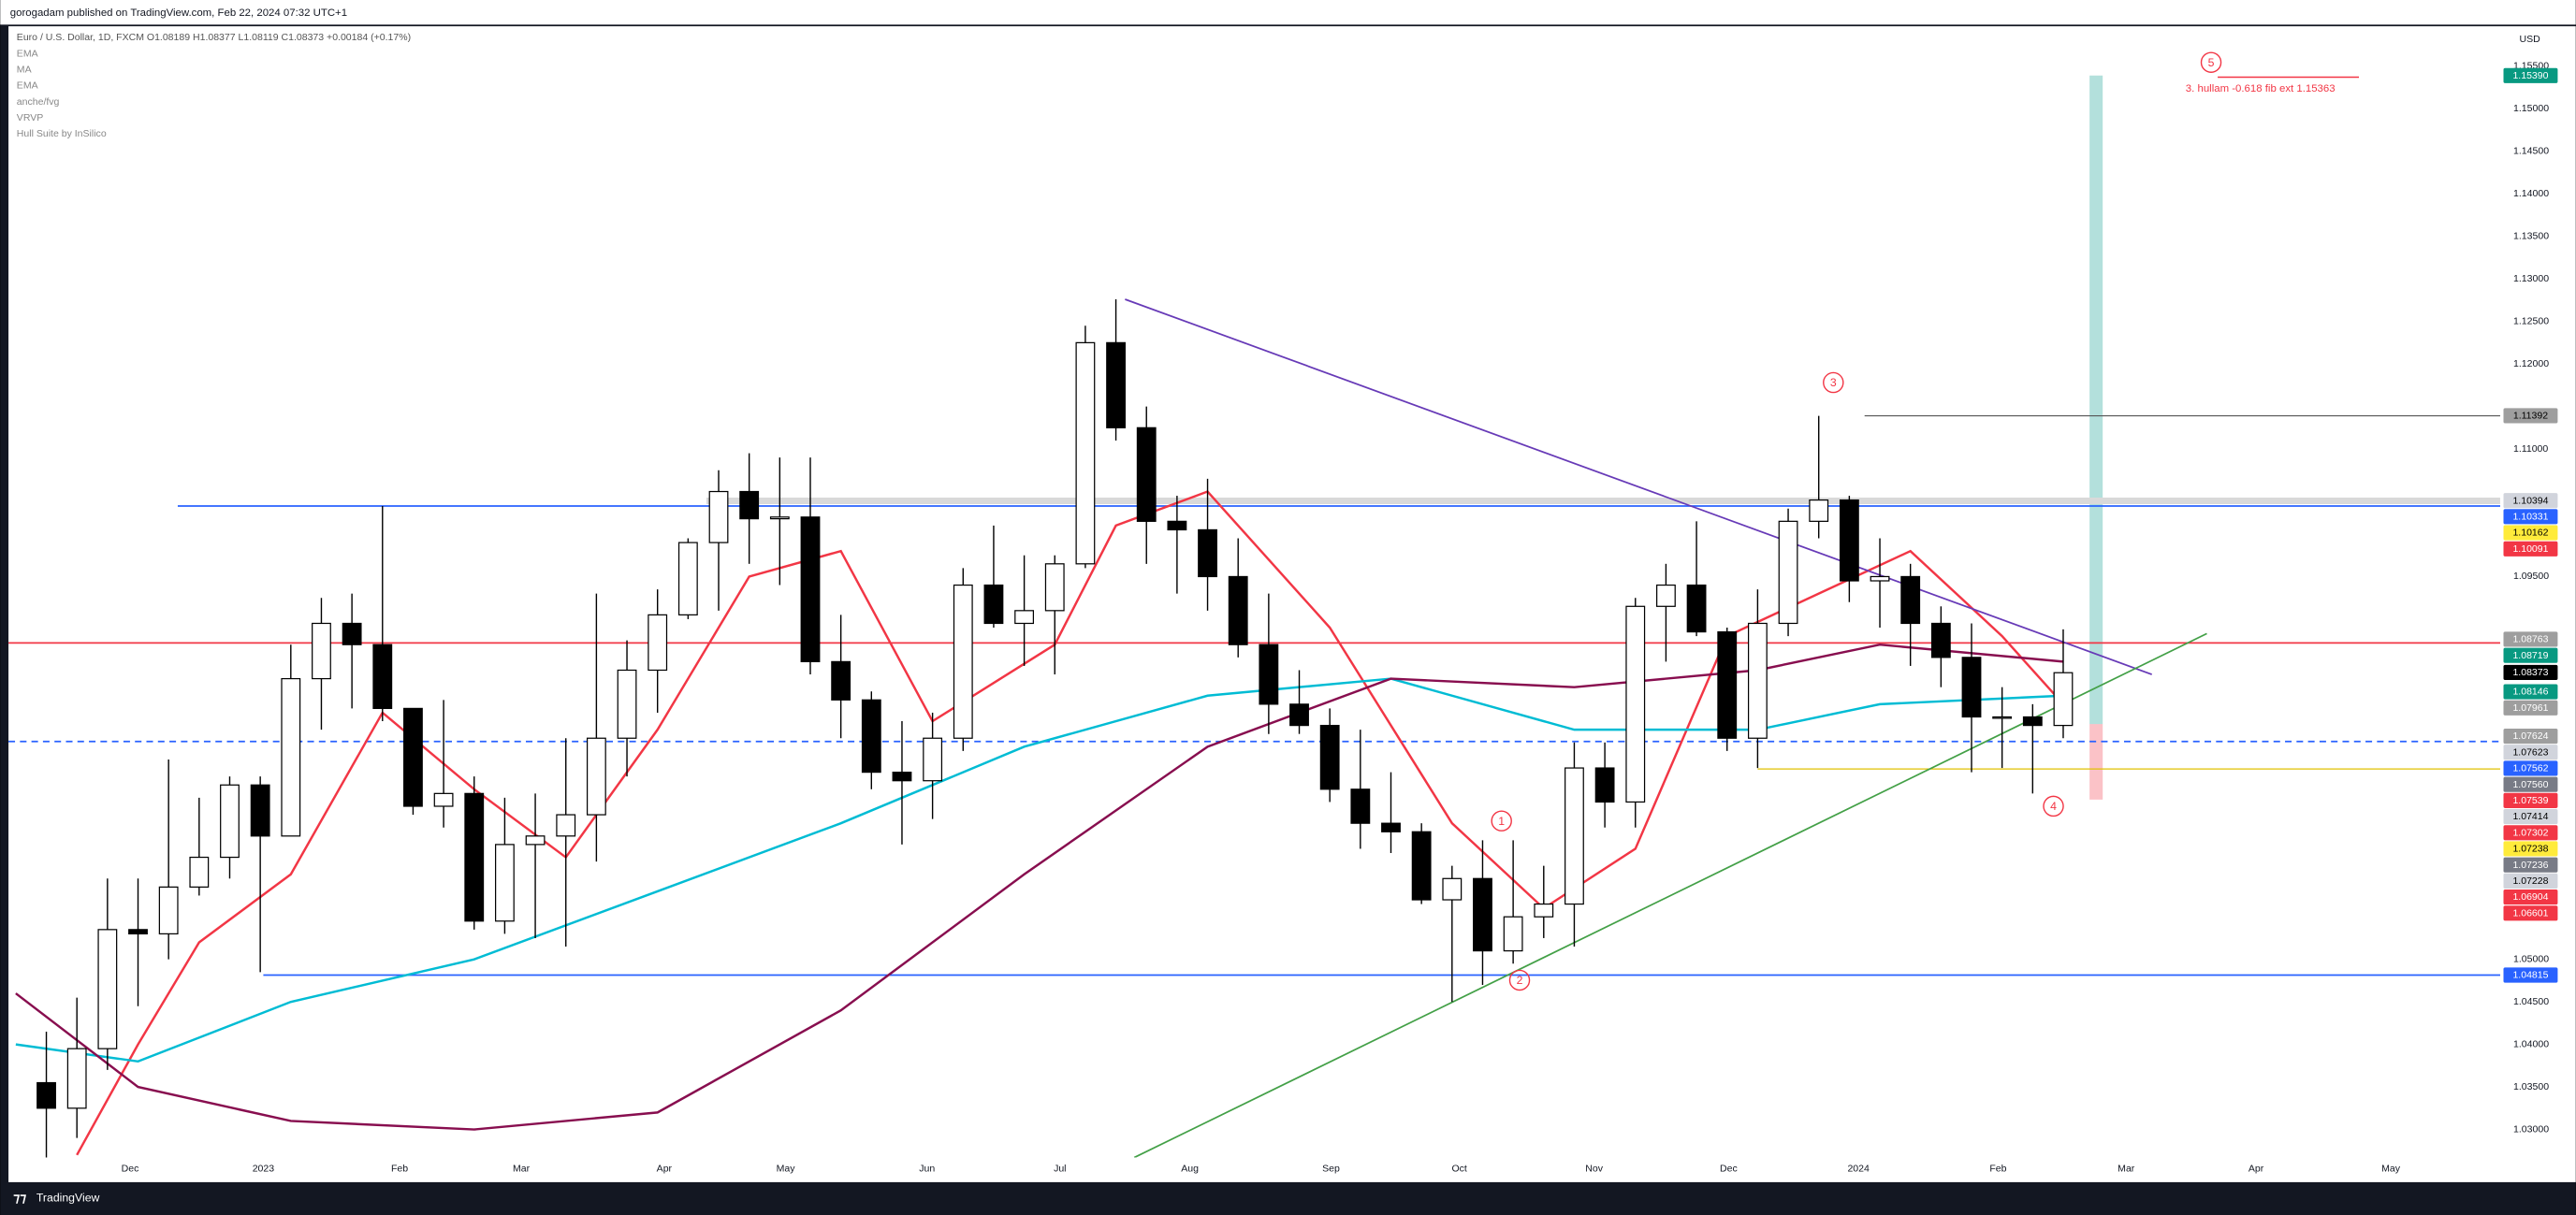 The height and width of the screenshot is (1215, 2576). What do you see at coordinates (2126, 1169) in the screenshot?
I see `x-tick-label: Mar` at bounding box center [2126, 1169].